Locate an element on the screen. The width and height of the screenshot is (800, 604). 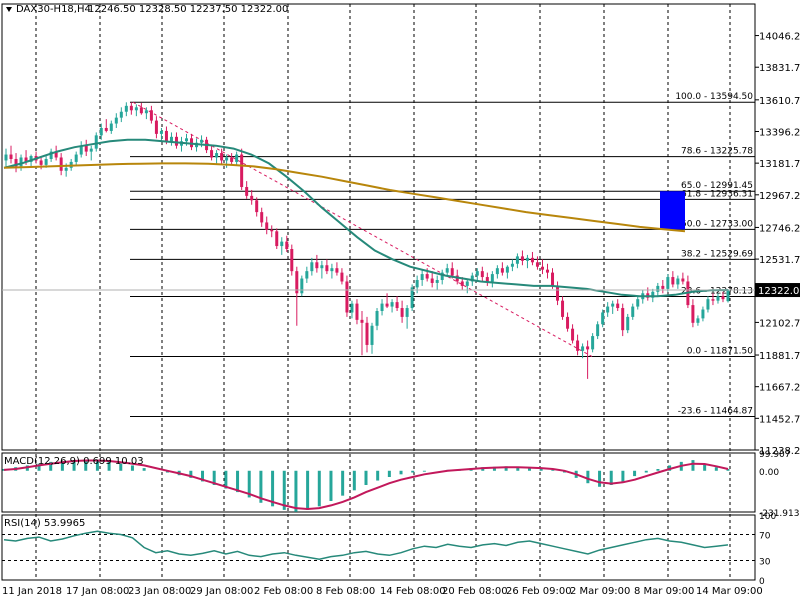
fib-level-label: 0.0 - 11871.50 is located at coordinates (720, 352).